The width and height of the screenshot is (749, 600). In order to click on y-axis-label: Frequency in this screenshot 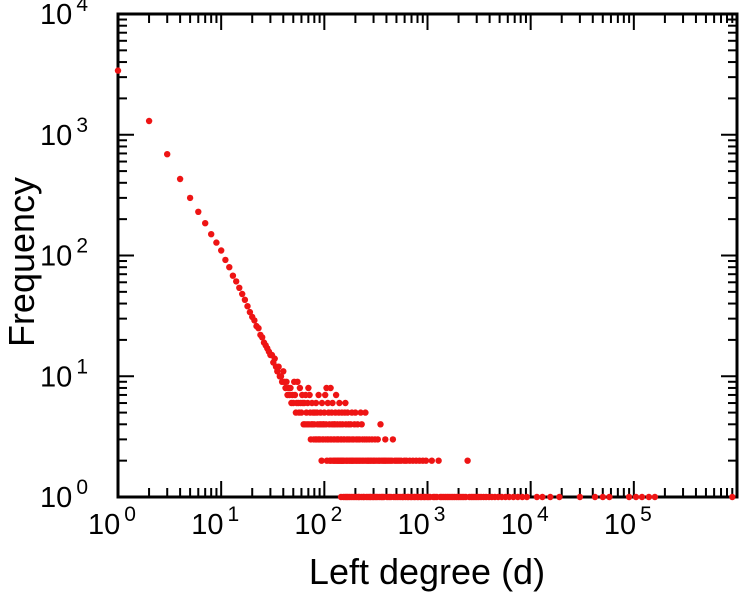, I will do `click(21, 262)`.